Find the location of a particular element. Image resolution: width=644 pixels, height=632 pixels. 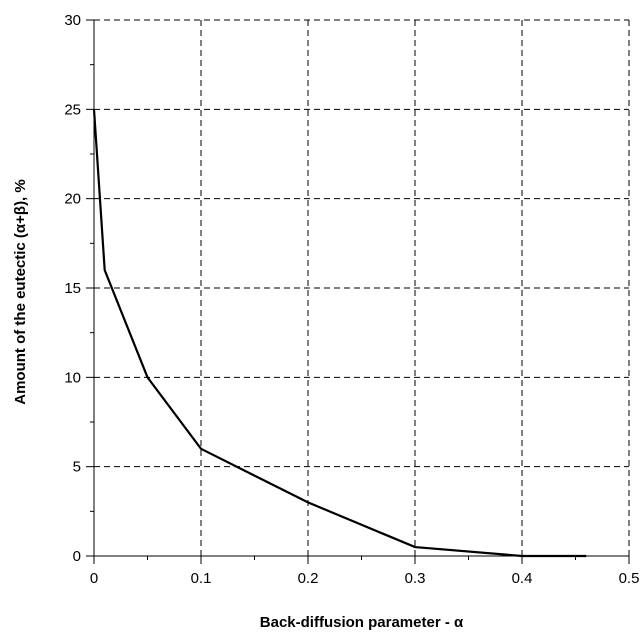

x-tick-label: 0.2 is located at coordinates (308, 578).